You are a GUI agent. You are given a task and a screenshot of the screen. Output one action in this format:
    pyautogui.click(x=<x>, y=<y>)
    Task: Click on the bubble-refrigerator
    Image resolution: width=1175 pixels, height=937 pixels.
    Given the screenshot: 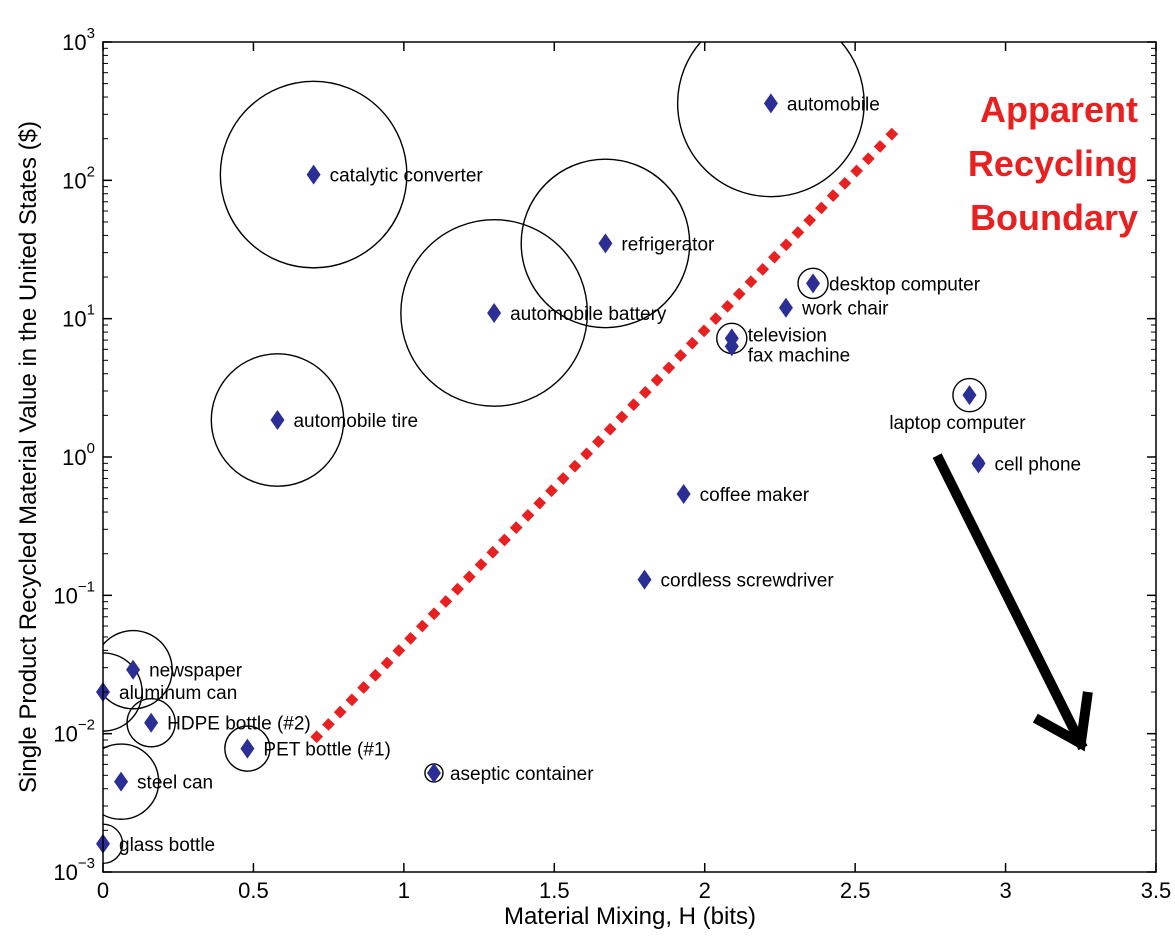 What is the action you would take?
    pyautogui.click(x=605, y=243)
    